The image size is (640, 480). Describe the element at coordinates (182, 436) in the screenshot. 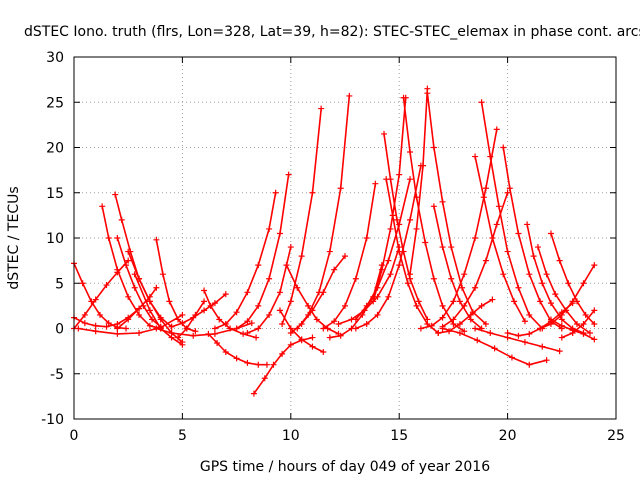

I see `x-tick-label: 5` at that location.